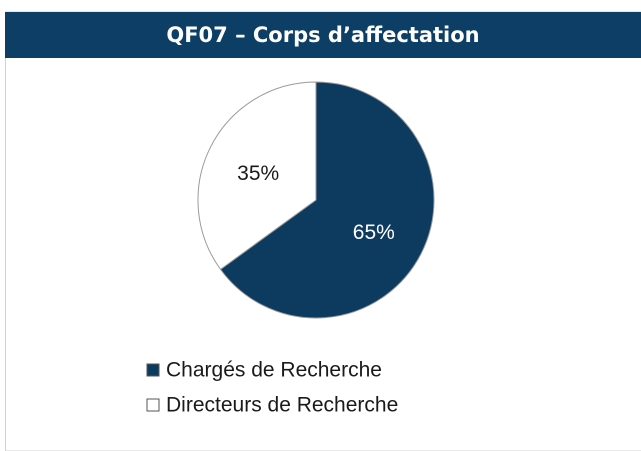  What do you see at coordinates (374, 232) in the screenshot?
I see `data-label: 65%` at bounding box center [374, 232].